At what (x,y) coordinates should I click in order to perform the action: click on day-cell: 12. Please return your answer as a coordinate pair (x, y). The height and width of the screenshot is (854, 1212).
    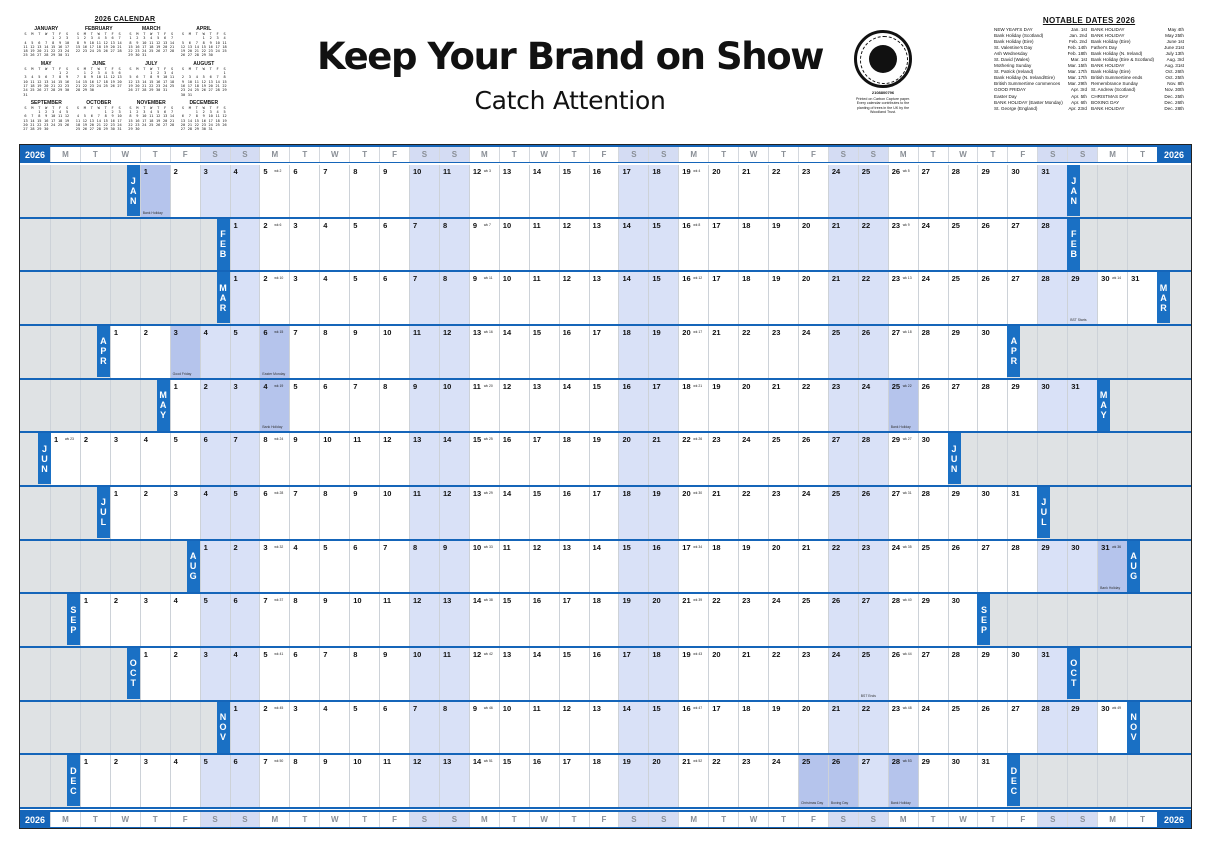
    Looking at the image, I should click on (424, 620).